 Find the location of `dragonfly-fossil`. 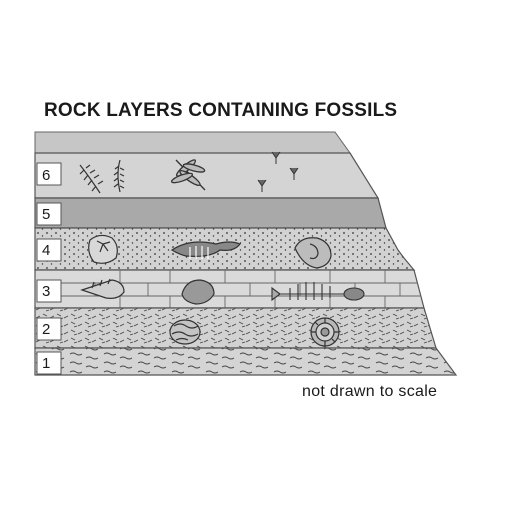

dragonfly-fossil is located at coordinates (188, 175).